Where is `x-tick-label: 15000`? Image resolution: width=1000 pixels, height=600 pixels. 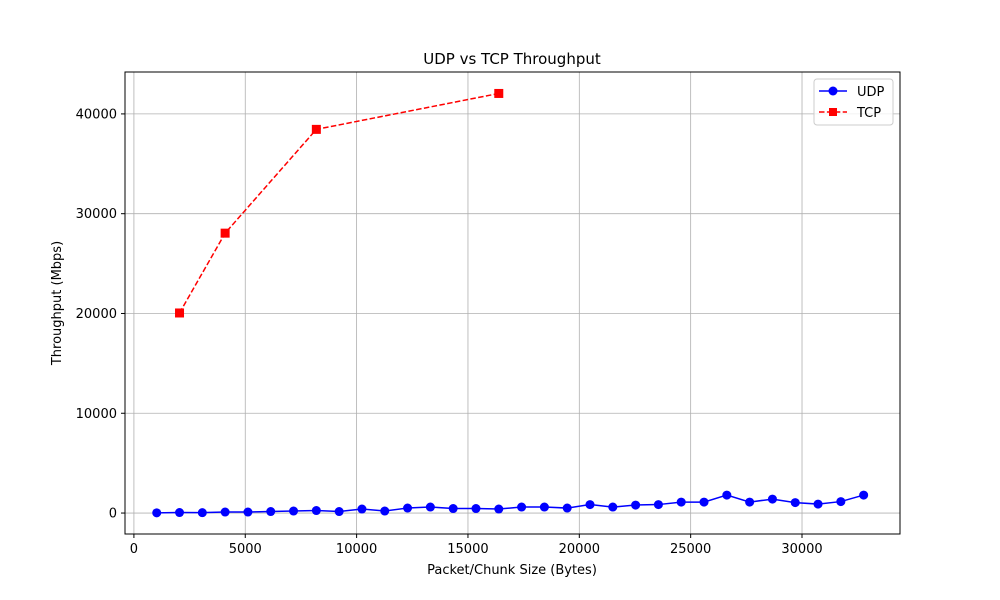 x-tick-label: 15000 is located at coordinates (467, 549).